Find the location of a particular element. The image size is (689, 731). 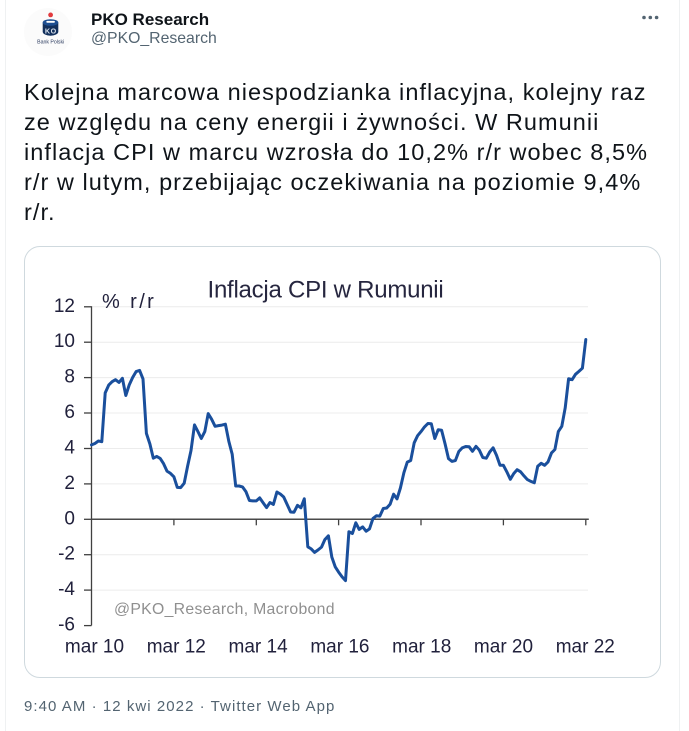

svg-text: @PKO_Research, Macrobond is located at coordinates (224, 609).